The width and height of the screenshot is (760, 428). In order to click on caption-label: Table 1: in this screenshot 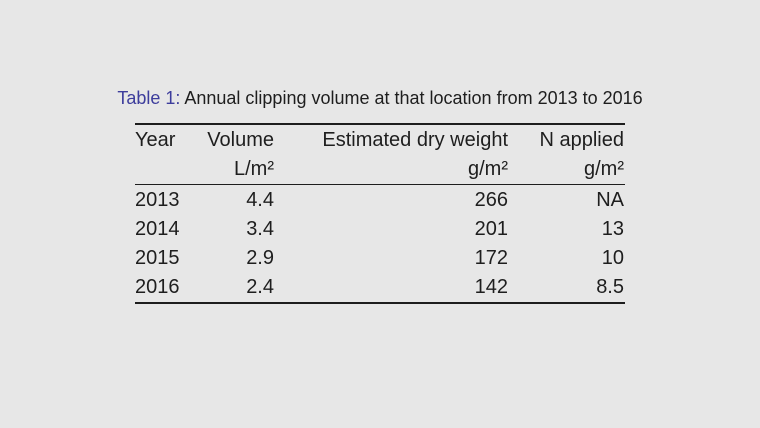, I will do `click(149, 98)`.